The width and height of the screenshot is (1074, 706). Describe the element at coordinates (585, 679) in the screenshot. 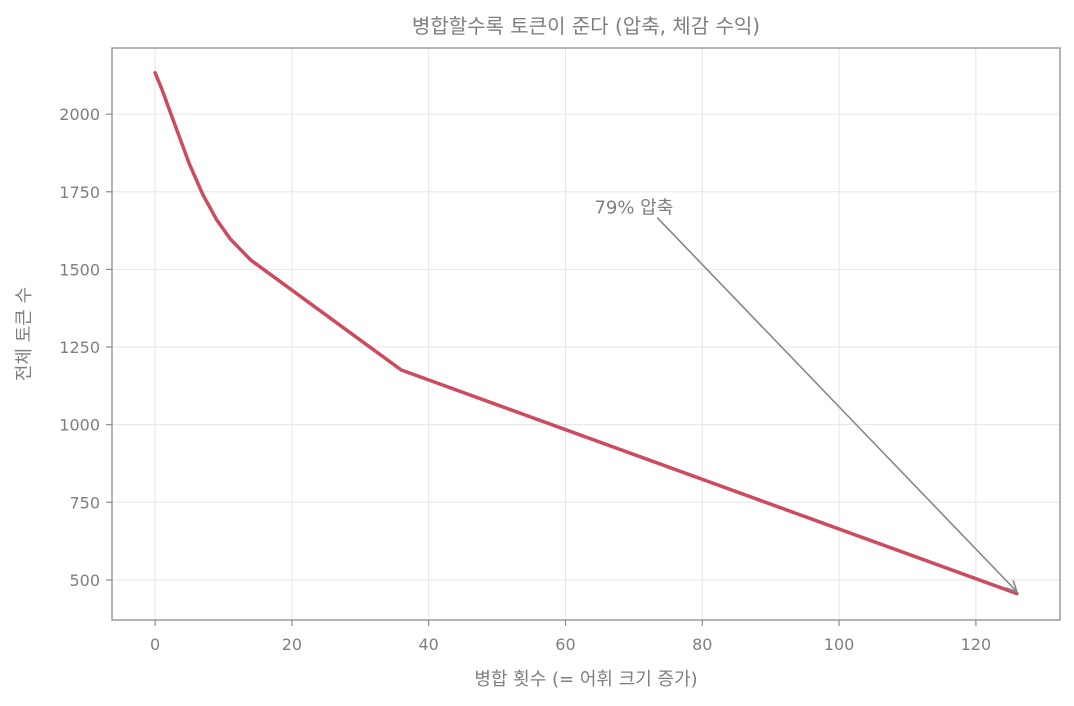

I see `x-axis-label: 병합 횟수 (= 어휘 크기 증가)` at that location.